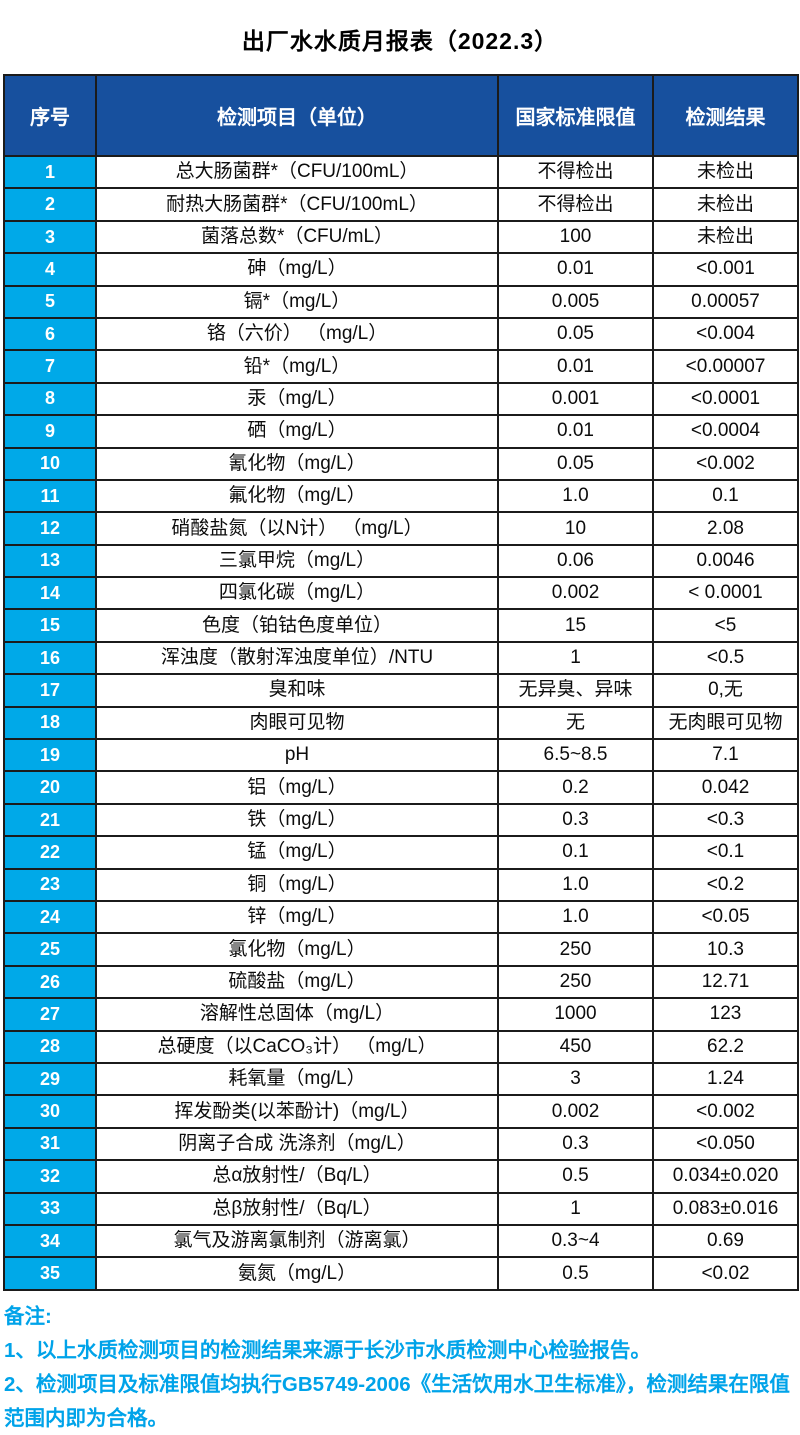 This screenshot has width=800, height=1435. Describe the element at coordinates (401, 172) in the screenshot. I see `table-row: 1 总大肠菌群*（CFU/100mL） 不得检出 未检出` at that location.